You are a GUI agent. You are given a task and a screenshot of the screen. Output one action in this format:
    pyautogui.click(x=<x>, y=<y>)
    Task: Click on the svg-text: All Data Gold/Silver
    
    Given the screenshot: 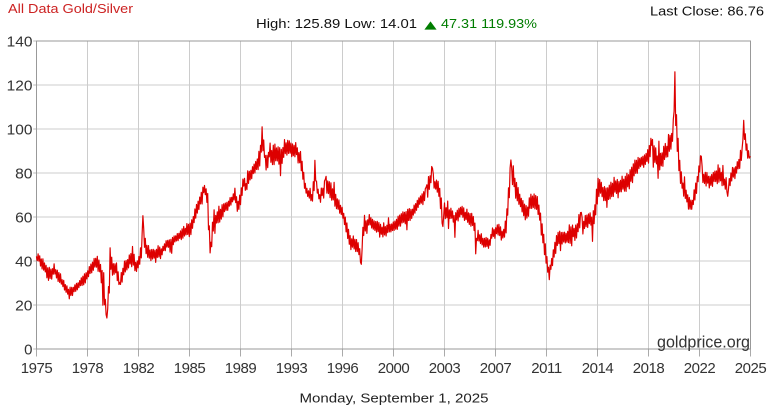 What is the action you would take?
    pyautogui.click(x=71, y=8)
    